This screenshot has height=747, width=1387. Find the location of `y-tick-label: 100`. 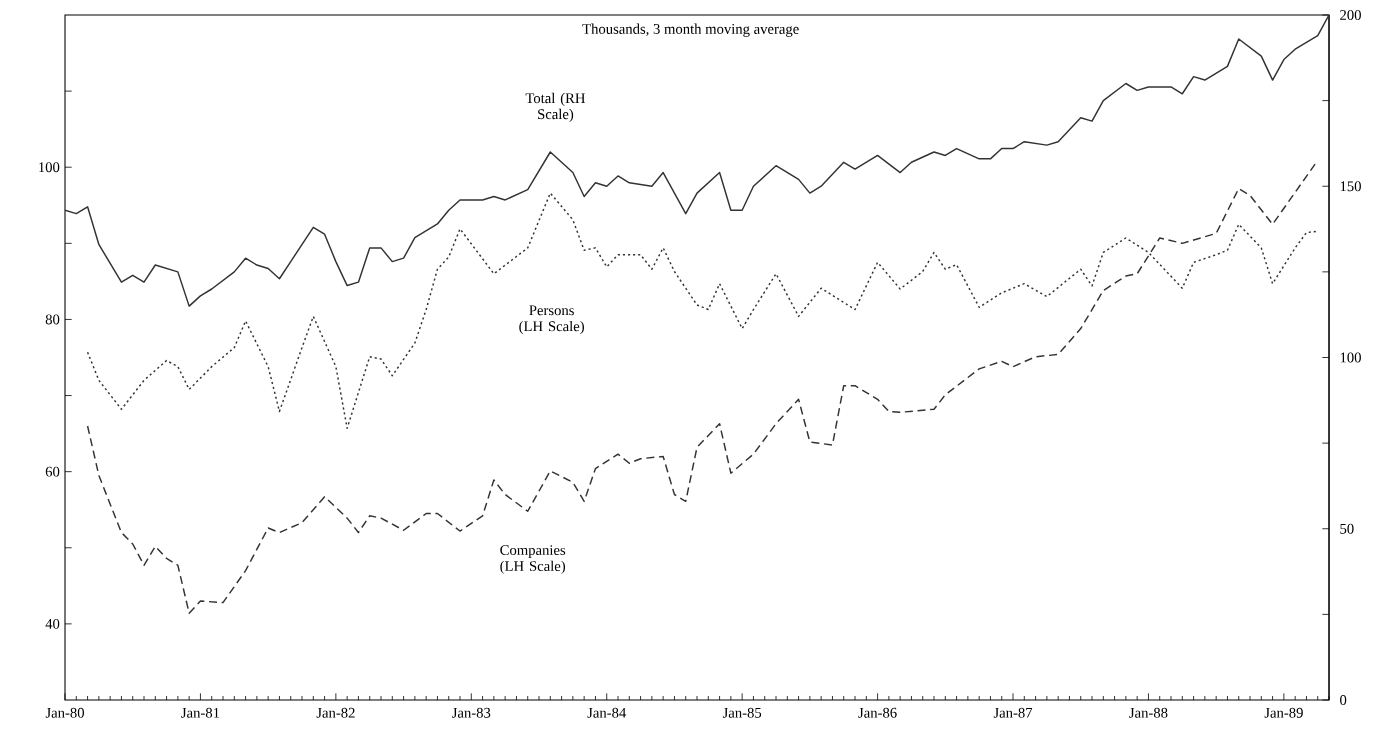

y-tick-label: 100 is located at coordinates (49, 167).